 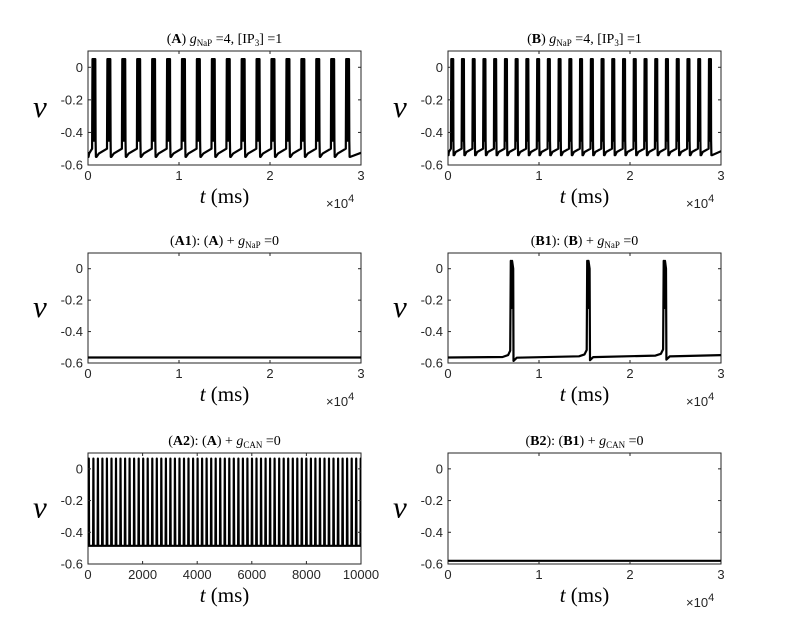 What do you see at coordinates (251, 574) in the screenshot?
I see `x-tick-label: 6000` at bounding box center [251, 574].